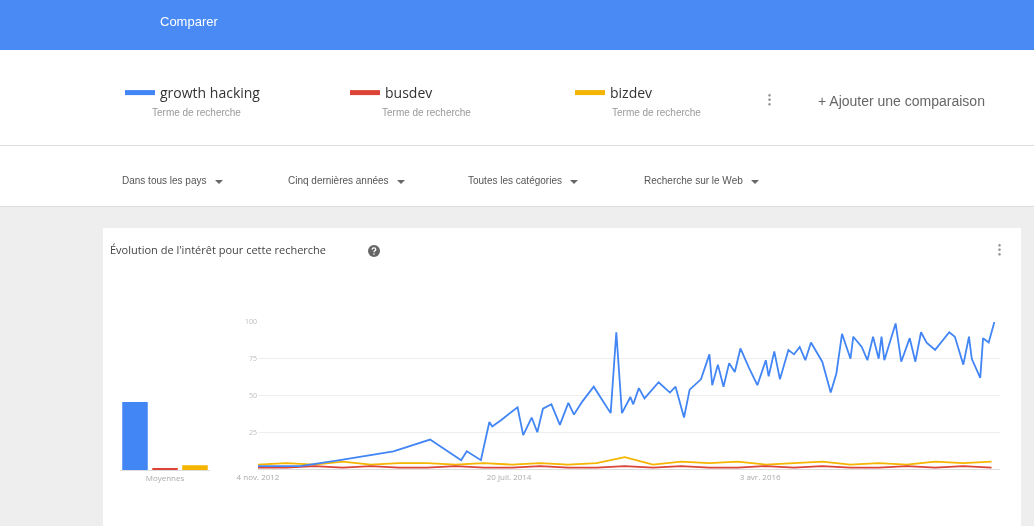 Image resolution: width=1034 pixels, height=526 pixels. Describe the element at coordinates (515, 180) in the screenshot. I see `text: Toutes les catégories` at that location.